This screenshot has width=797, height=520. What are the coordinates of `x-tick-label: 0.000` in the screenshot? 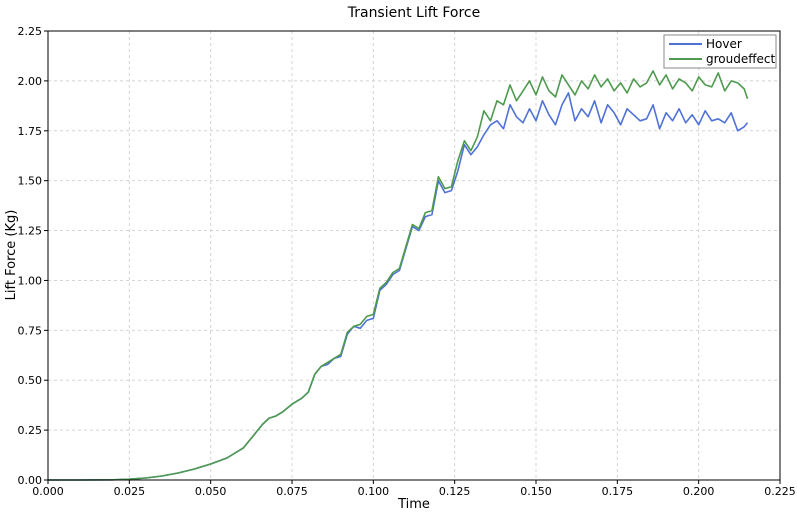 It's located at (48, 491).